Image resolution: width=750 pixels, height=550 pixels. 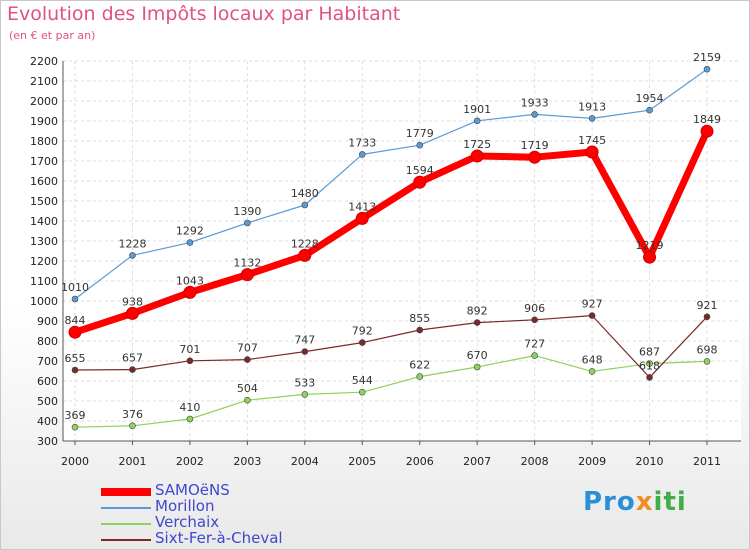 I want to click on x-tick-label: 2007, so click(x=477, y=461).